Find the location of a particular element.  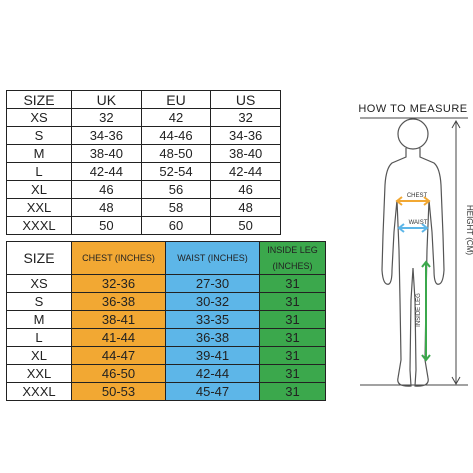

cell: CHEST (INCHES) is located at coordinates (118, 258).